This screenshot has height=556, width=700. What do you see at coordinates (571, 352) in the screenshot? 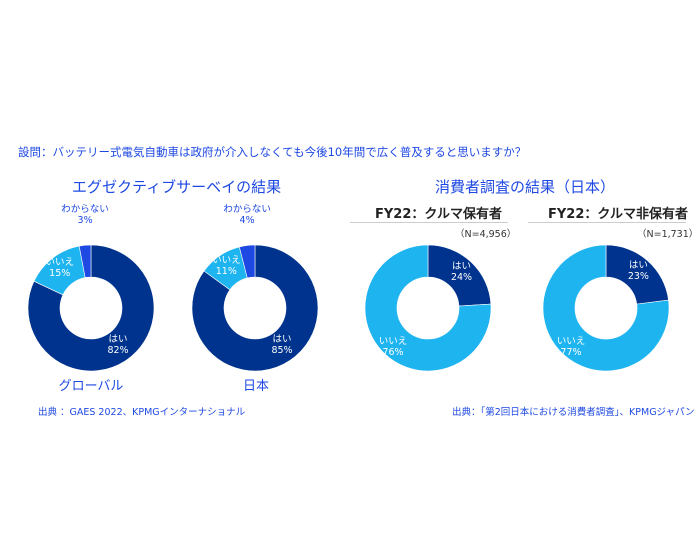
I see `slice-value: 77%` at bounding box center [571, 352].